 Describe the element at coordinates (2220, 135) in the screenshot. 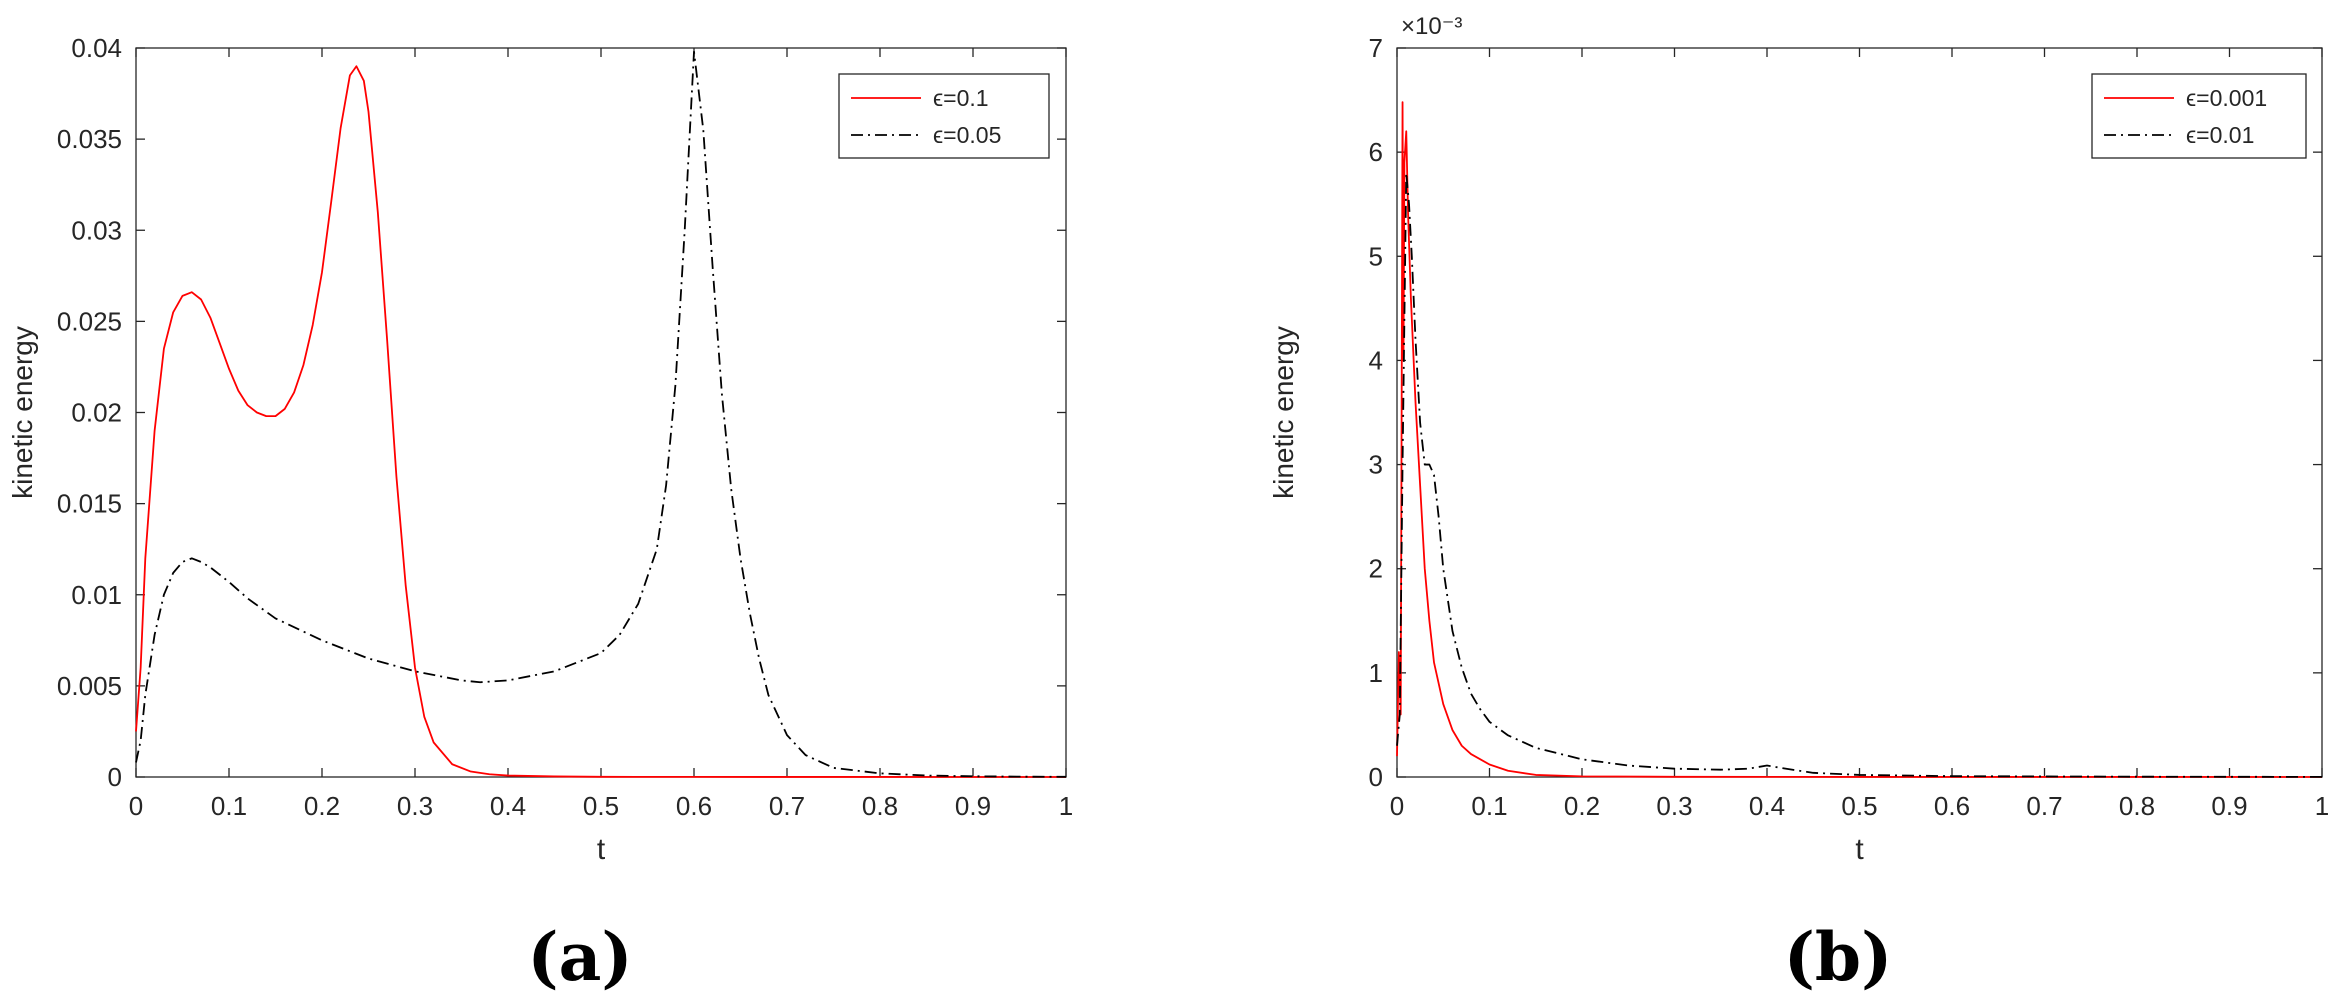

I see `legend-entry-2: ϵ=0.01` at that location.